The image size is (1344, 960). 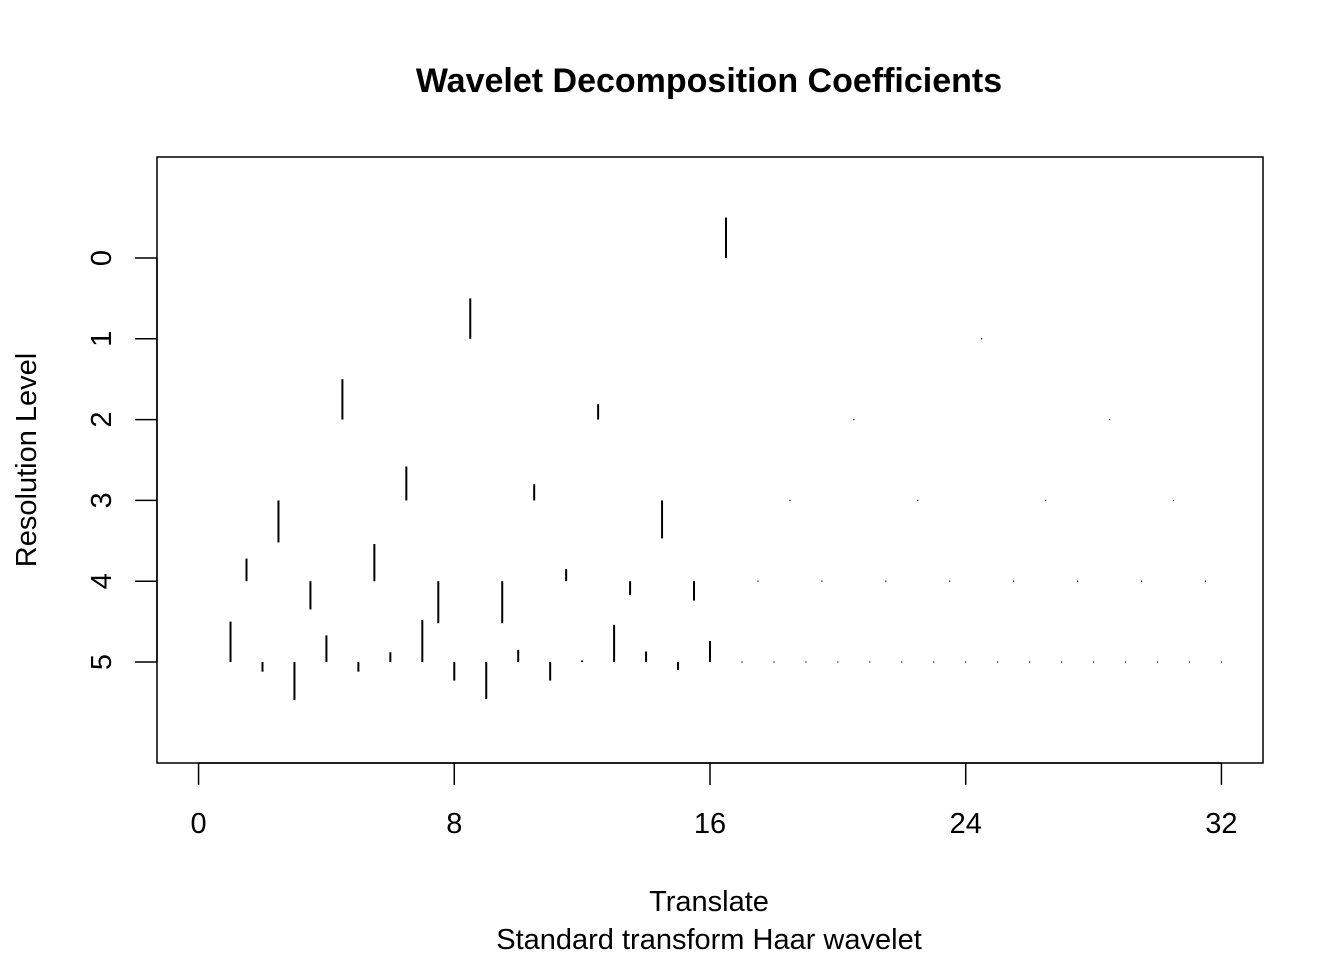 I want to click on x-tick-label: 32, so click(x=1221, y=824).